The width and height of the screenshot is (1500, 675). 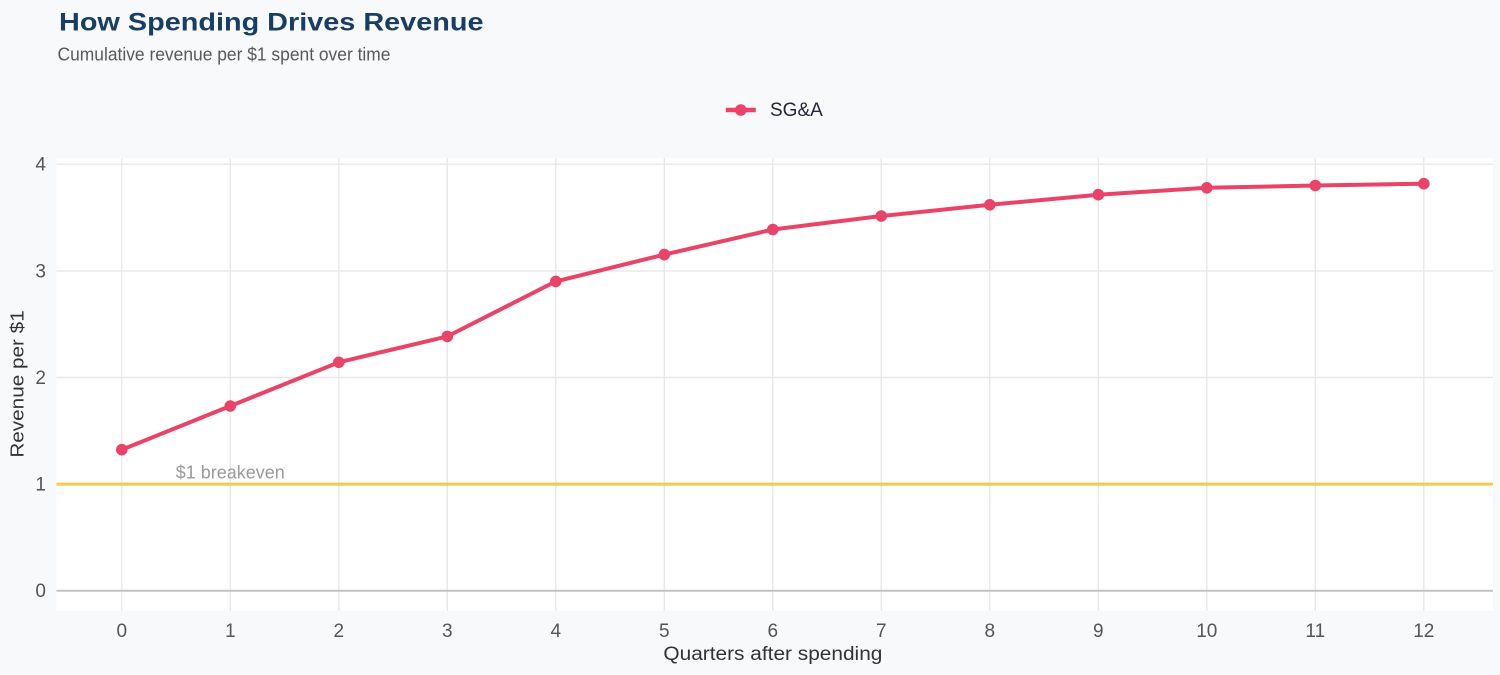 I want to click on svg-text: 11, so click(x=1315, y=631).